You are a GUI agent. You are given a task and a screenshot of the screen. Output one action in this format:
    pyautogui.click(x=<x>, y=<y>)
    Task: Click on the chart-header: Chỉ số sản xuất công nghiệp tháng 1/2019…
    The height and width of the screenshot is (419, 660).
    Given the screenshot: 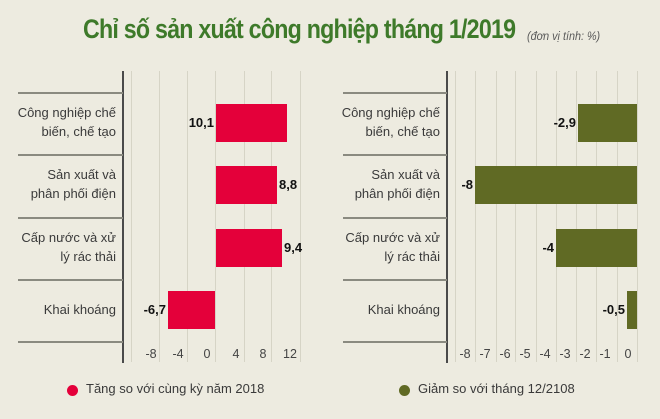 What is the action you would take?
    pyautogui.click(x=330, y=34)
    